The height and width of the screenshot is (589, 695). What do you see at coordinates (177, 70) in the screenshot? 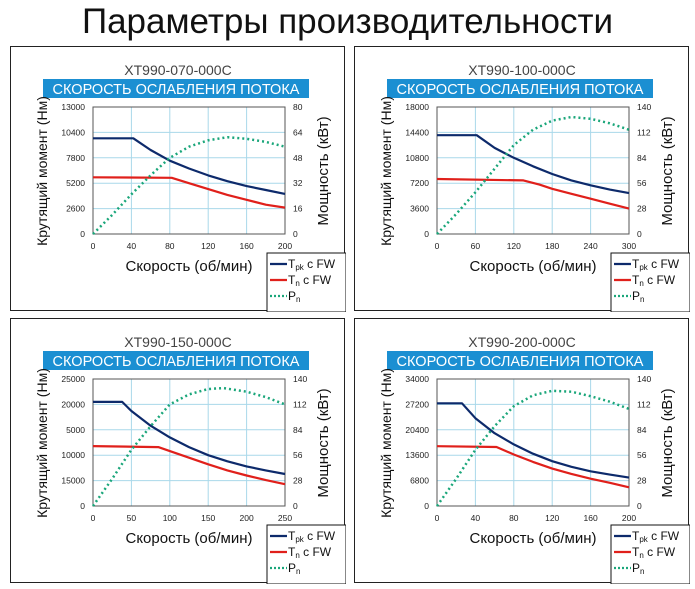
I see `chart-title: XT990-070-000C` at bounding box center [177, 70].